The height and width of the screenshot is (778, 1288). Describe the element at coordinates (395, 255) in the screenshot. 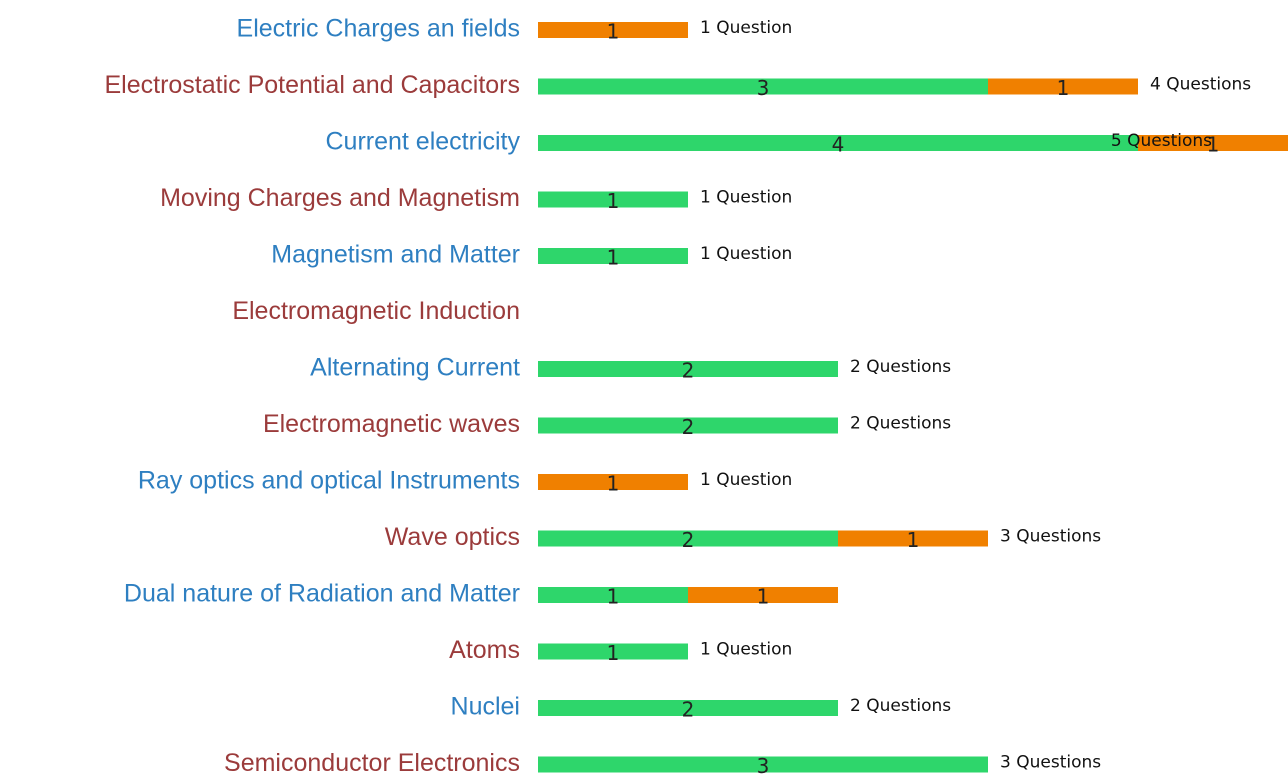

I see `category-label: Magnetism and Matter` at that location.